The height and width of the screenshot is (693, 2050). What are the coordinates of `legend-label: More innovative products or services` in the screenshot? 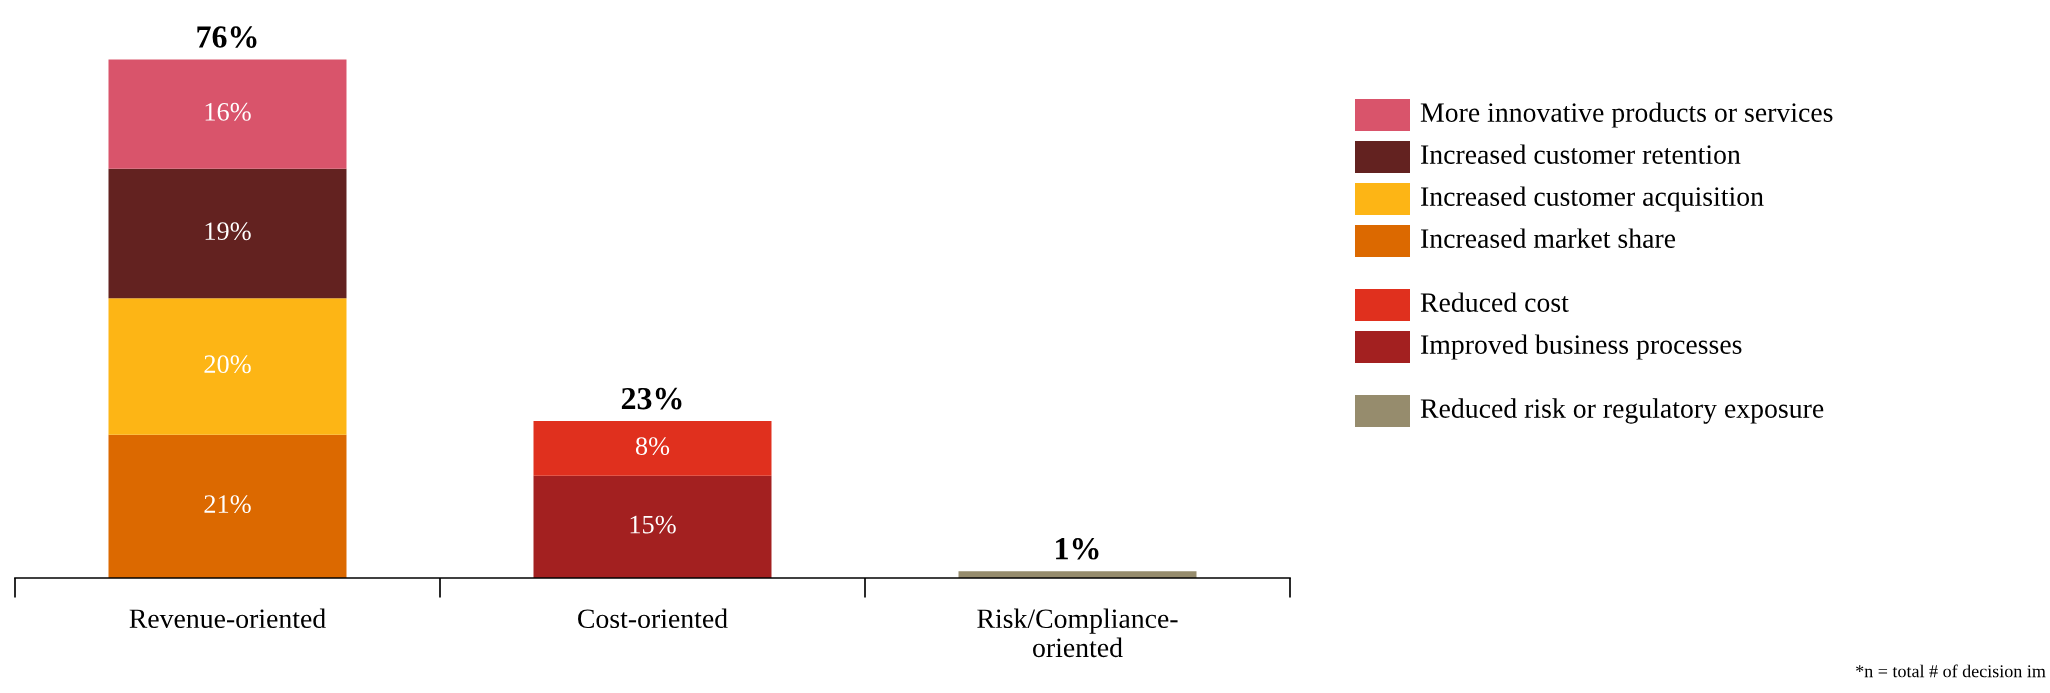 It's located at (1626, 115).